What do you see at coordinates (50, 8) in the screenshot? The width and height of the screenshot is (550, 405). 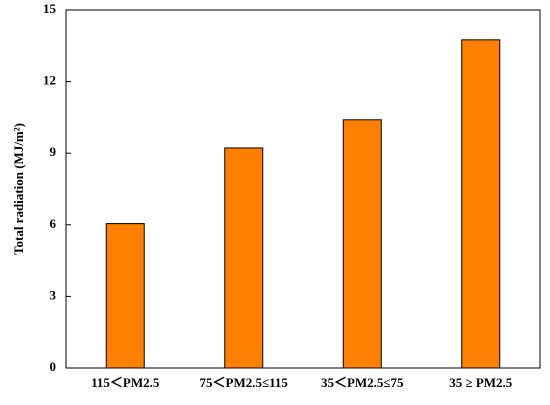 I see `y-tick-label: 15` at bounding box center [50, 8].